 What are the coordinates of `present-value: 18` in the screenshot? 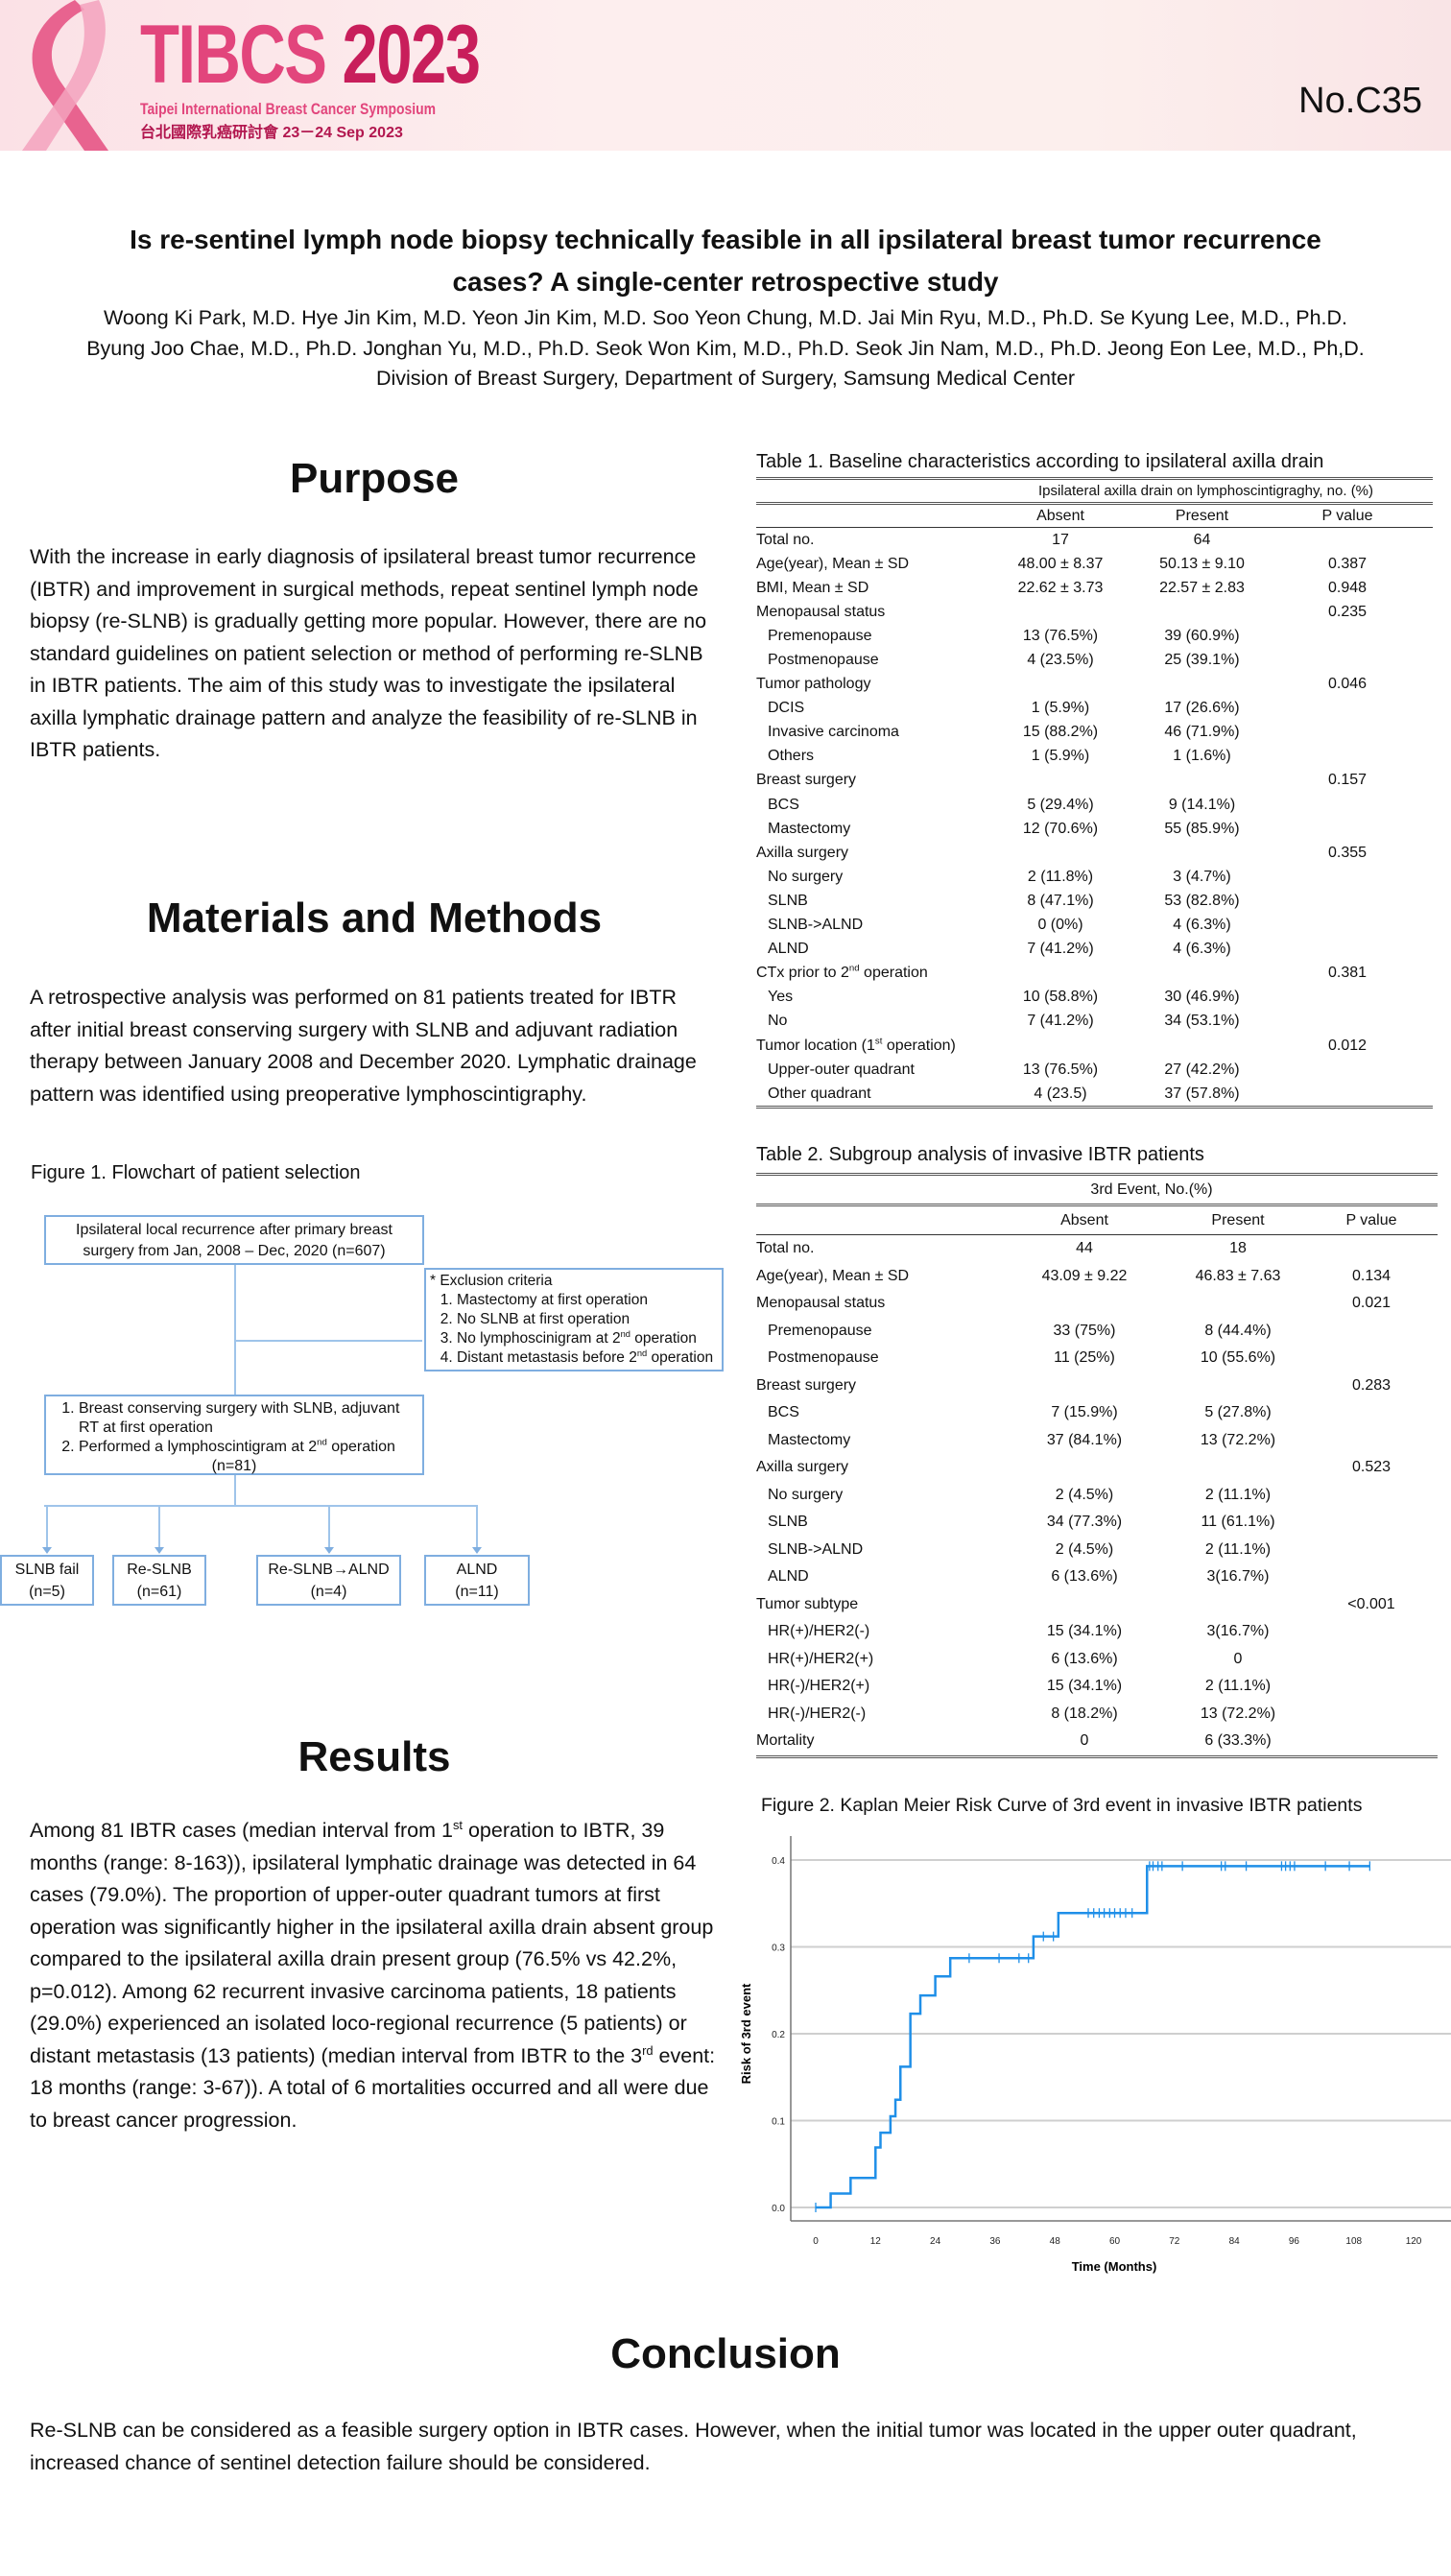 It's located at (1238, 1248).